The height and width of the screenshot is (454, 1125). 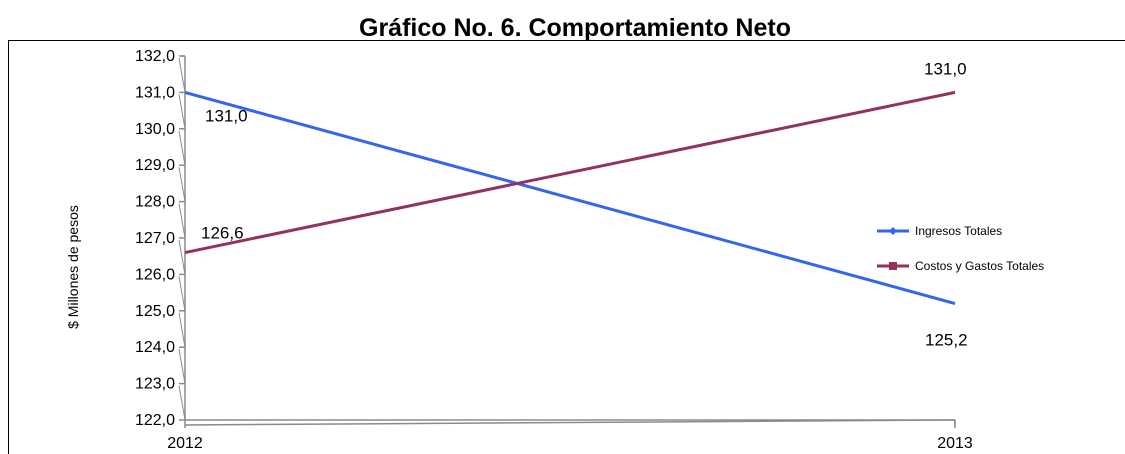 What do you see at coordinates (570, 422) in the screenshot?
I see `x-axis-floor-edge` at bounding box center [570, 422].